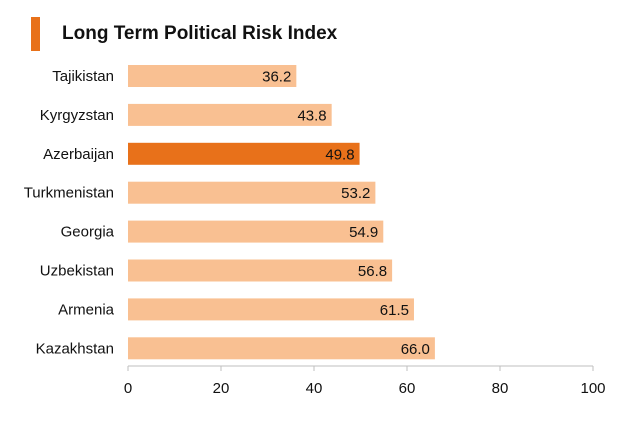 This screenshot has width=642, height=424. What do you see at coordinates (77, 115) in the screenshot?
I see `category-label: Kyrgyzstan` at bounding box center [77, 115].